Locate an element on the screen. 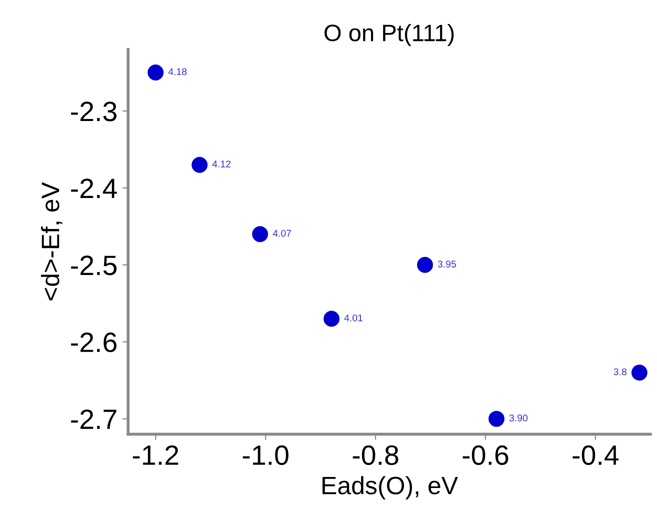 The image size is (657, 520). x-tick-label: -0.4 is located at coordinates (595, 455).